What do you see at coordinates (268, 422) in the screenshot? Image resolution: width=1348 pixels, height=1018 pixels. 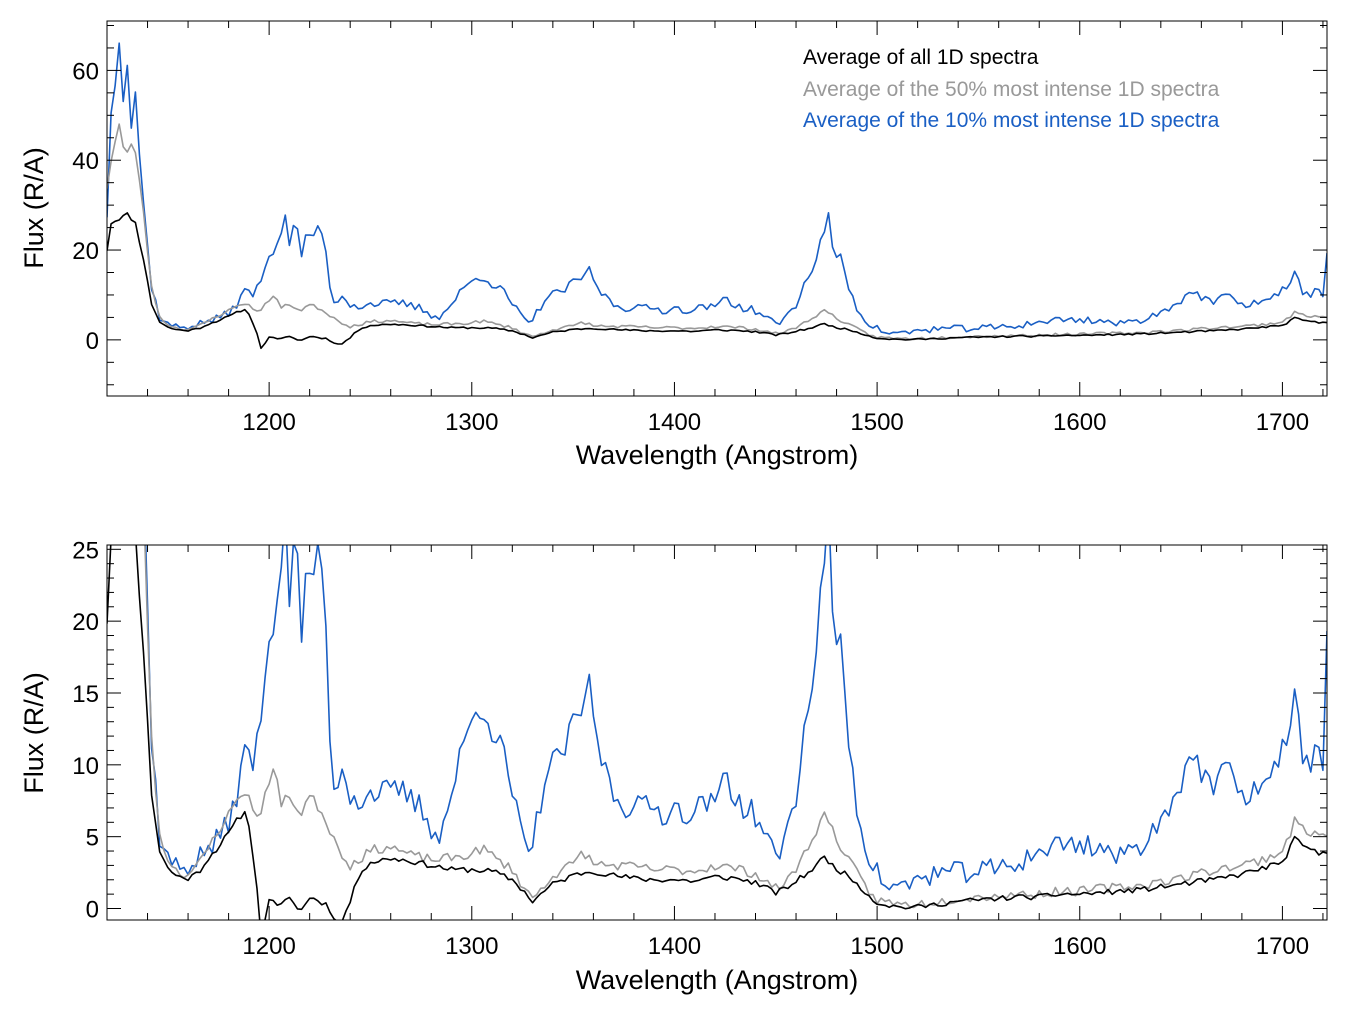 I see `top-x-tick-label: 1200` at bounding box center [268, 422].